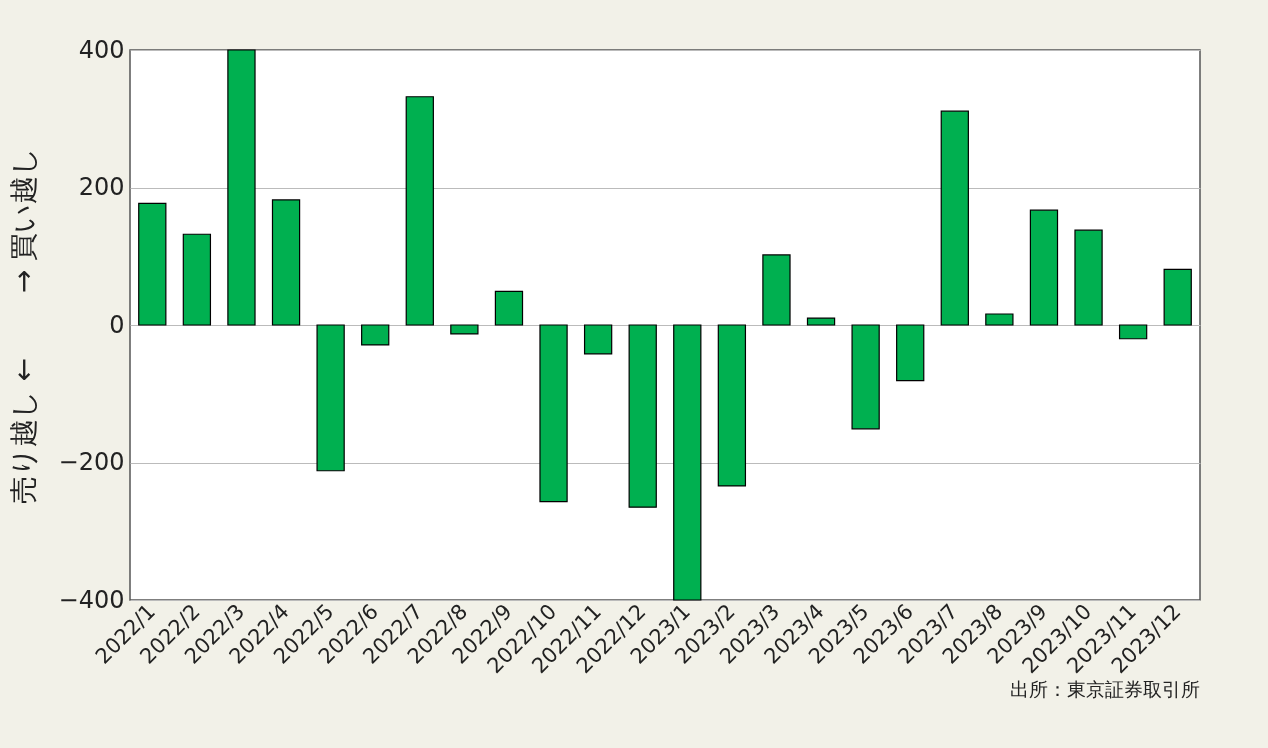 The height and width of the screenshot is (748, 1268). What do you see at coordinates (23, 325) in the screenshot?
I see `y-axis-title: 売り越し ← → 買い越し` at bounding box center [23, 325].